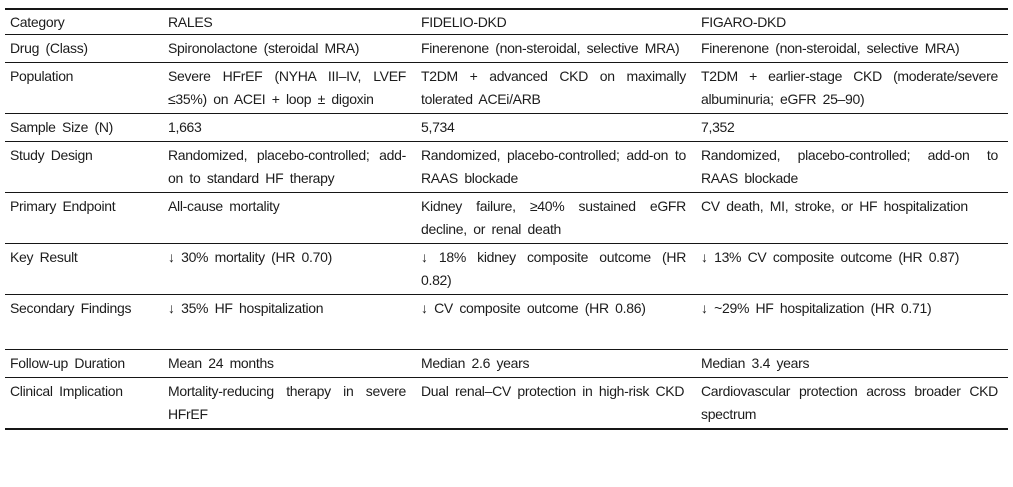 Image resolution: width=1013 pixels, height=487 pixels. What do you see at coordinates (66, 391) in the screenshot?
I see `row-category-label: Clinical Implication` at bounding box center [66, 391].